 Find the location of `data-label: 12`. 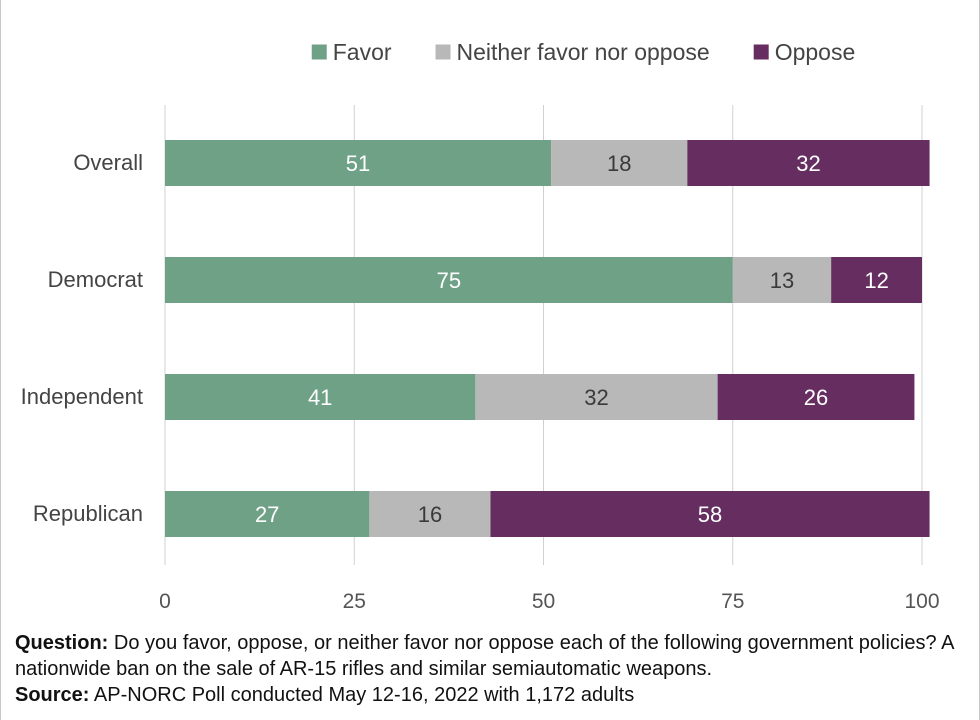

data-label: 12 is located at coordinates (876, 280).